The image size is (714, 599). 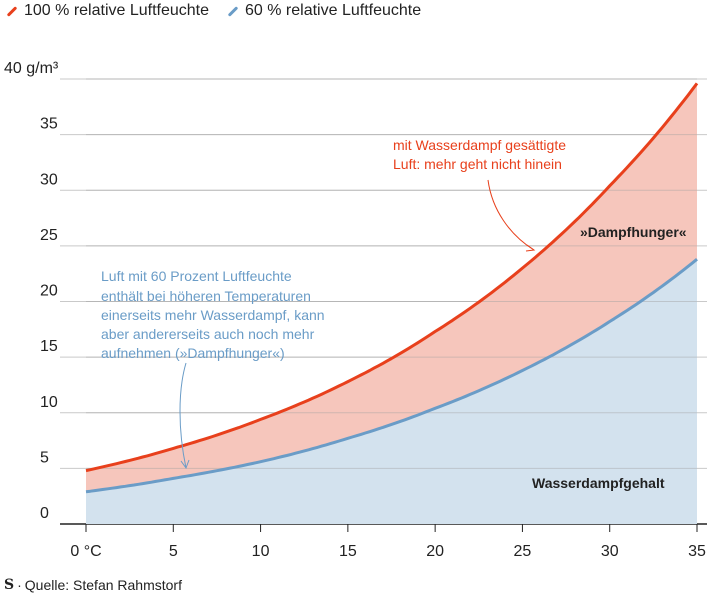 I want to click on x-tick-label: 30, so click(x=610, y=551).